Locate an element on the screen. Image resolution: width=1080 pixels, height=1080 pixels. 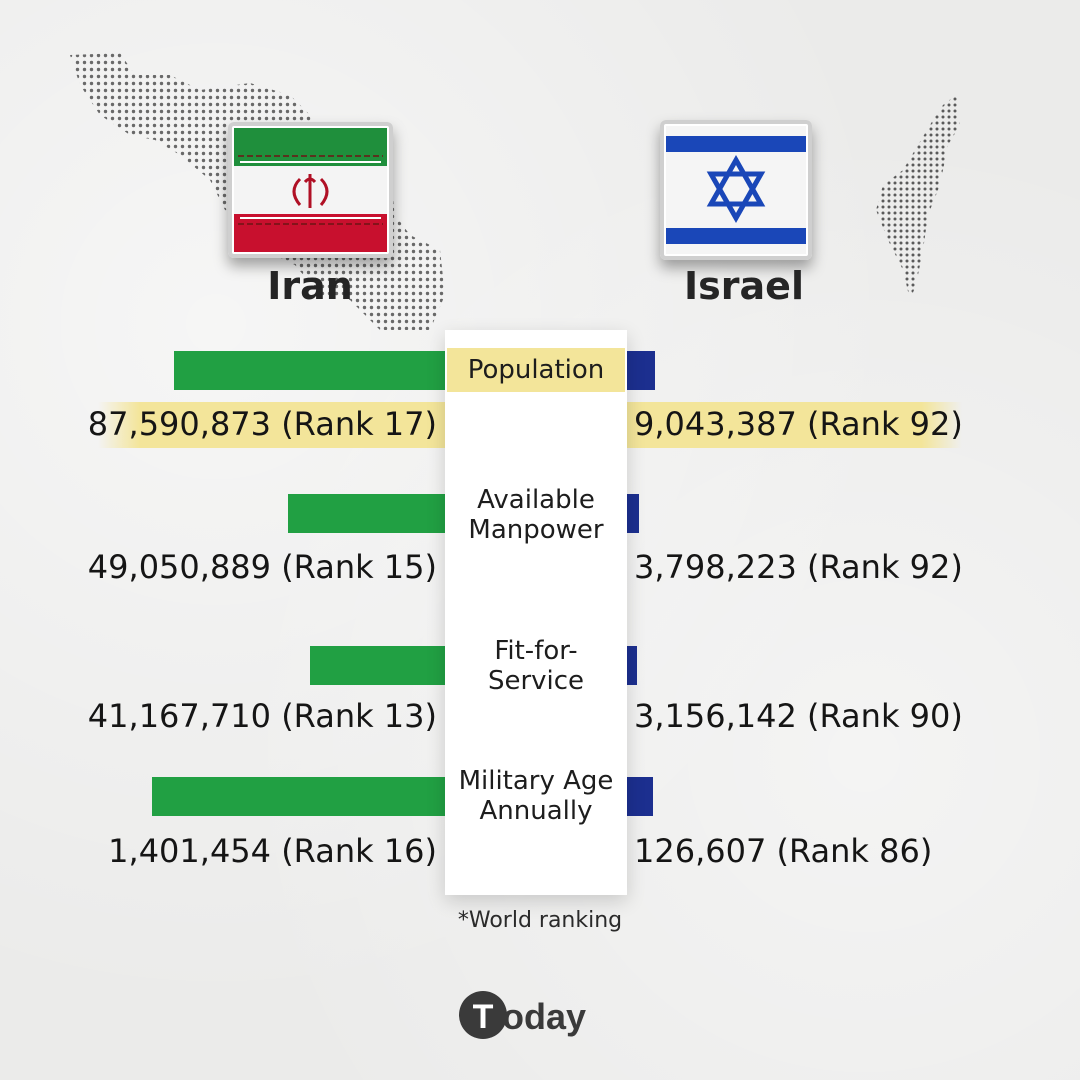
population-label-highlight is located at coordinates (536, 370).